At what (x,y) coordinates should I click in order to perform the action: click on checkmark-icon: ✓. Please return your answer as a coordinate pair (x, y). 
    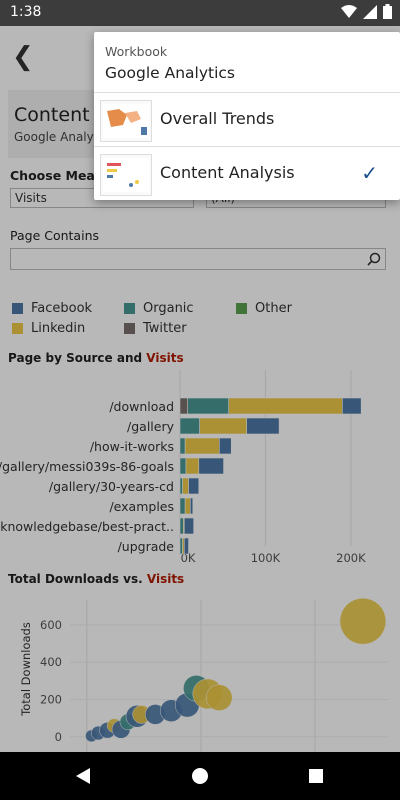
    Looking at the image, I should click on (369, 173).